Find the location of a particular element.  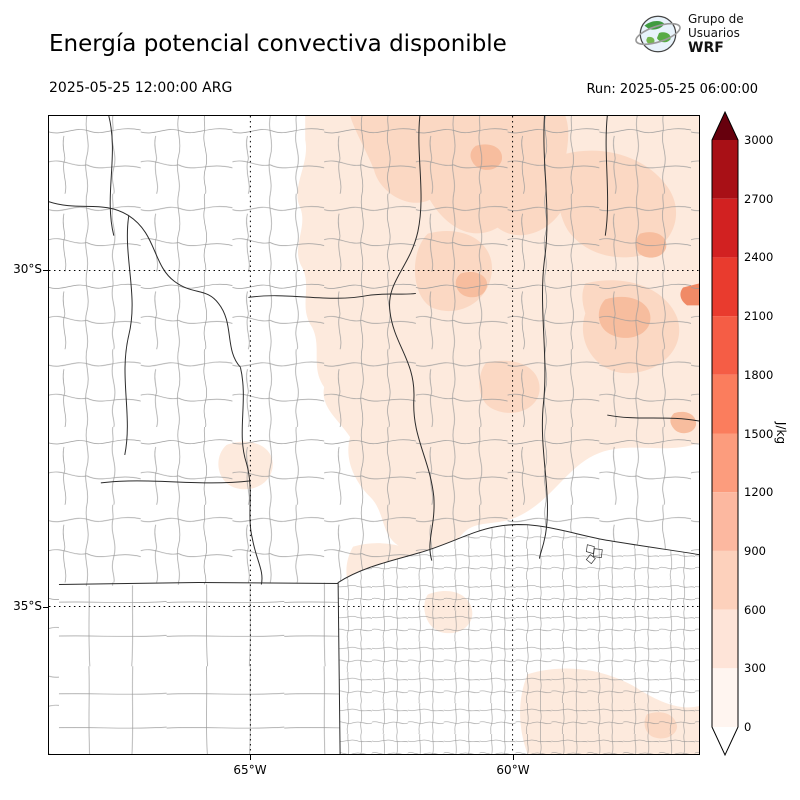

lat-label-30s: 30°S is located at coordinates (27, 269).